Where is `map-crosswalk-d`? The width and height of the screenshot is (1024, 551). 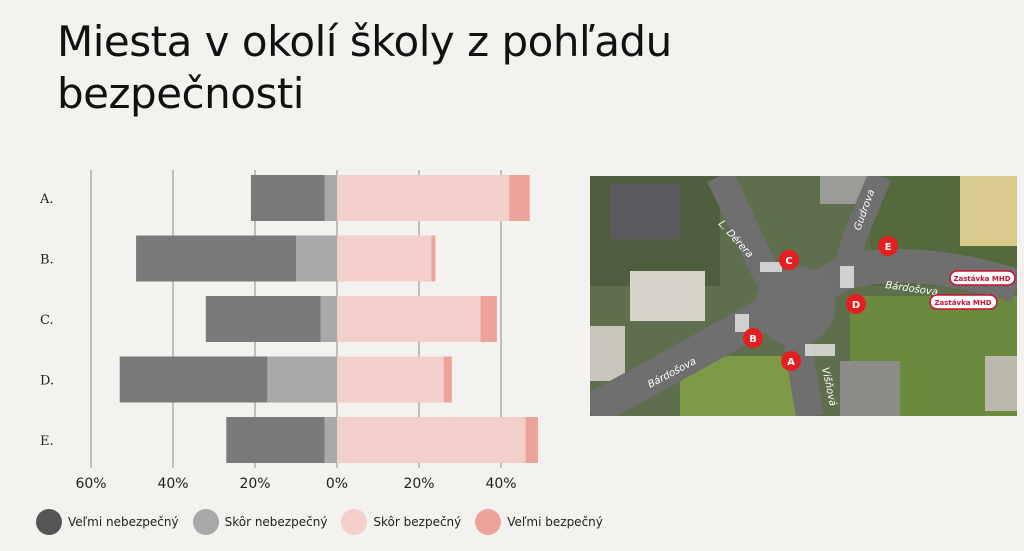
map-crosswalk-d is located at coordinates (847, 277).